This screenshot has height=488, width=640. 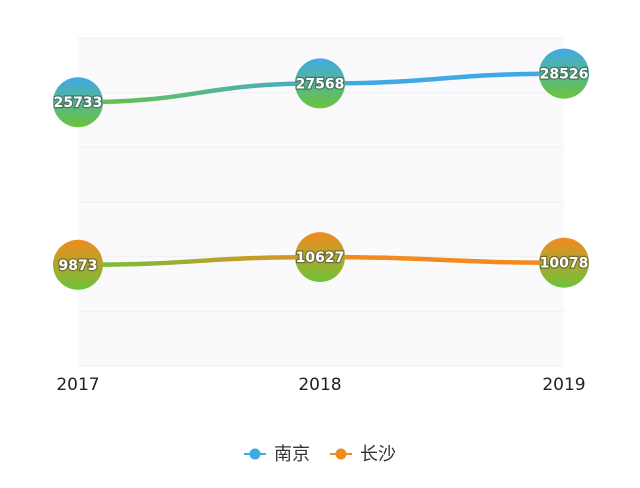 I want to click on series-1: 9873 10627 10078, so click(x=321, y=261).